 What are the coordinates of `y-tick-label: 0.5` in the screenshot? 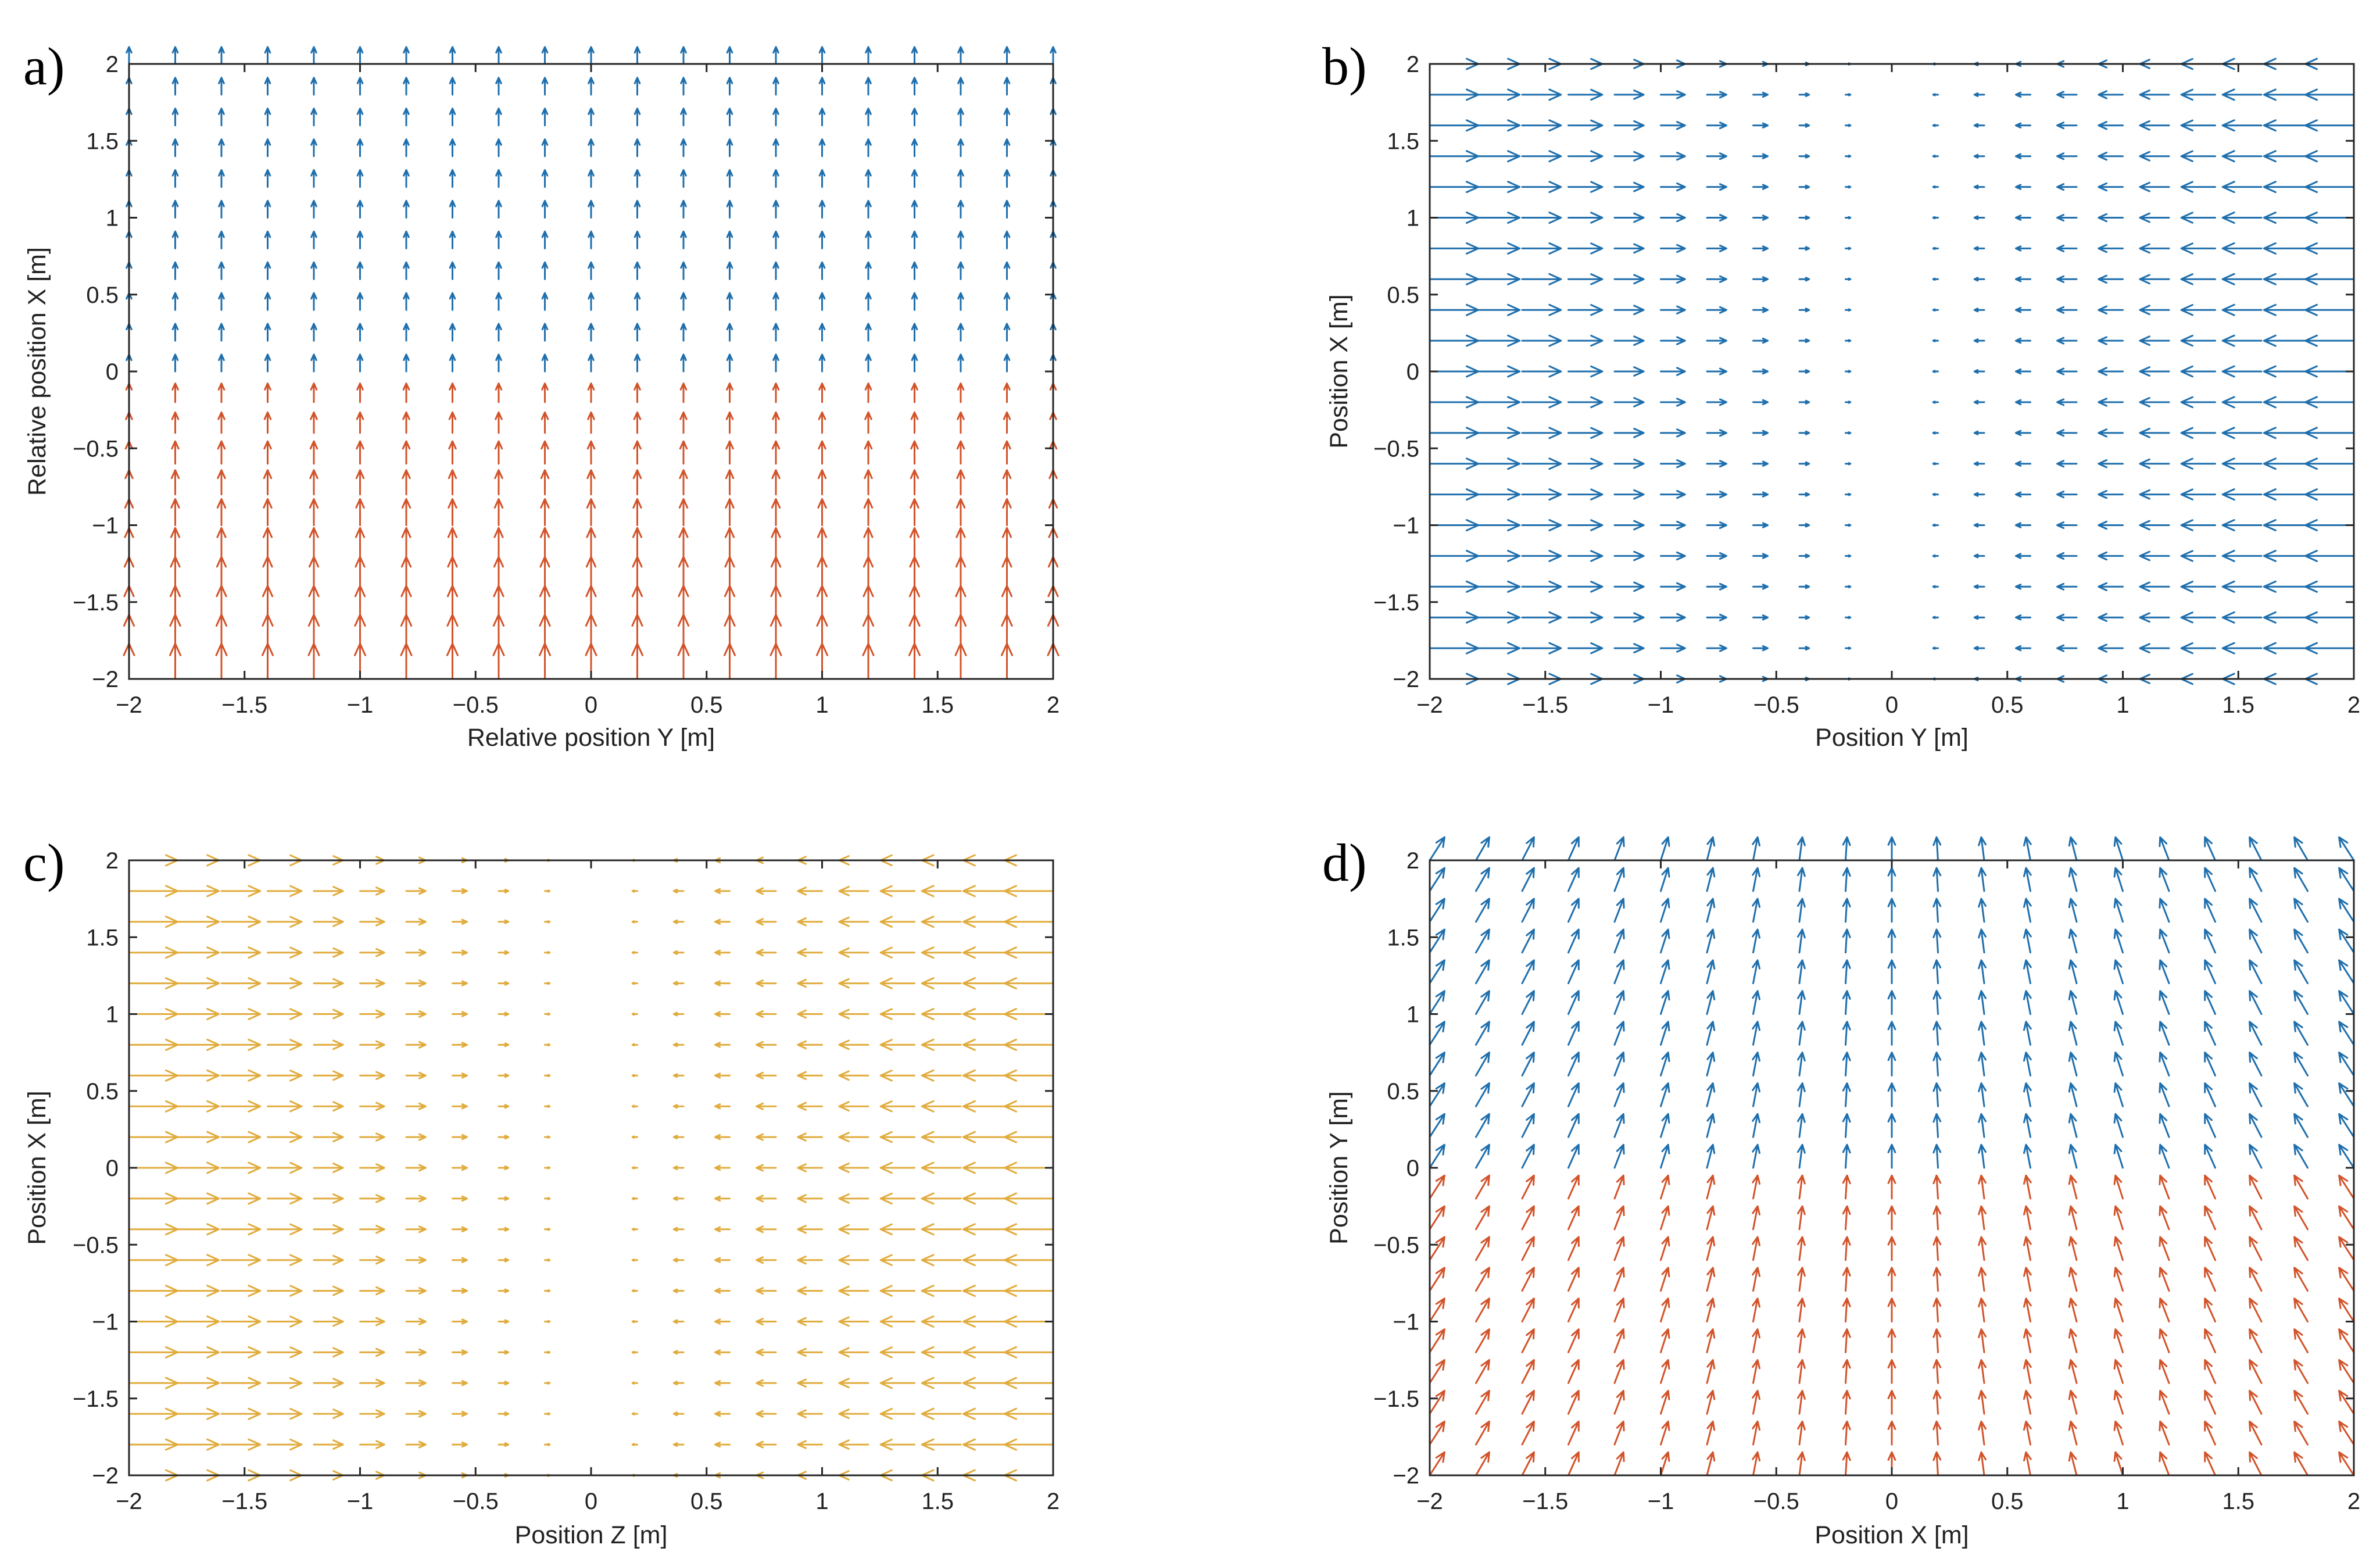 It's located at (1403, 295).